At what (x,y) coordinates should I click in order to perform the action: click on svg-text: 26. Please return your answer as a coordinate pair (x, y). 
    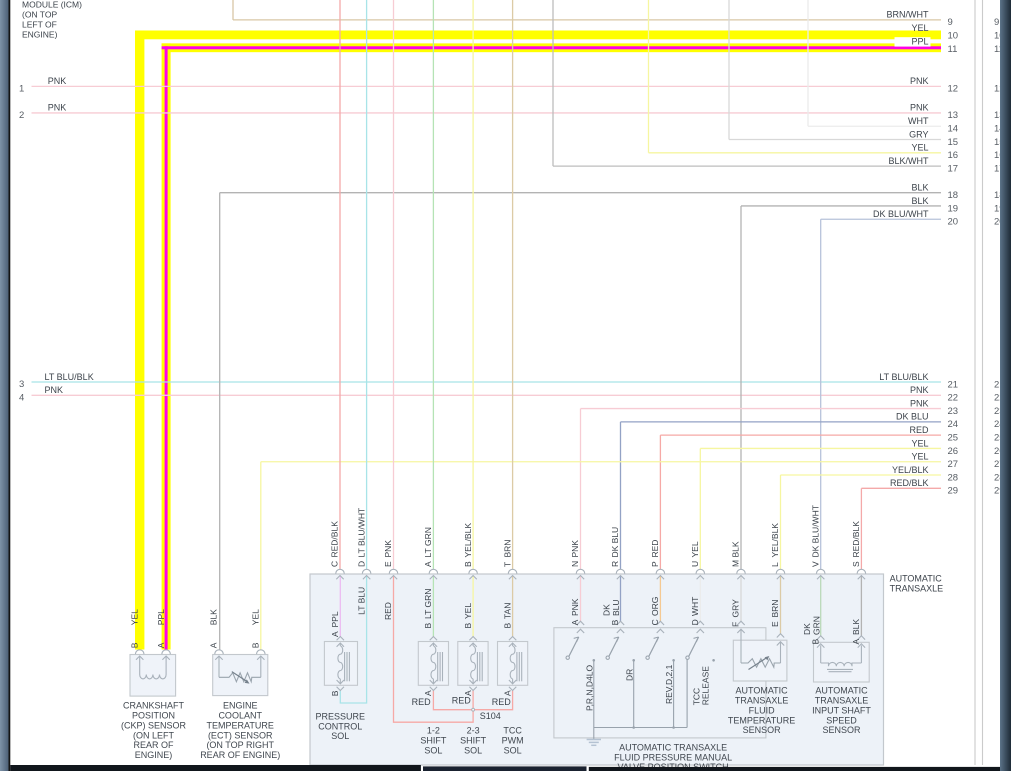
    Looking at the image, I should click on (953, 451).